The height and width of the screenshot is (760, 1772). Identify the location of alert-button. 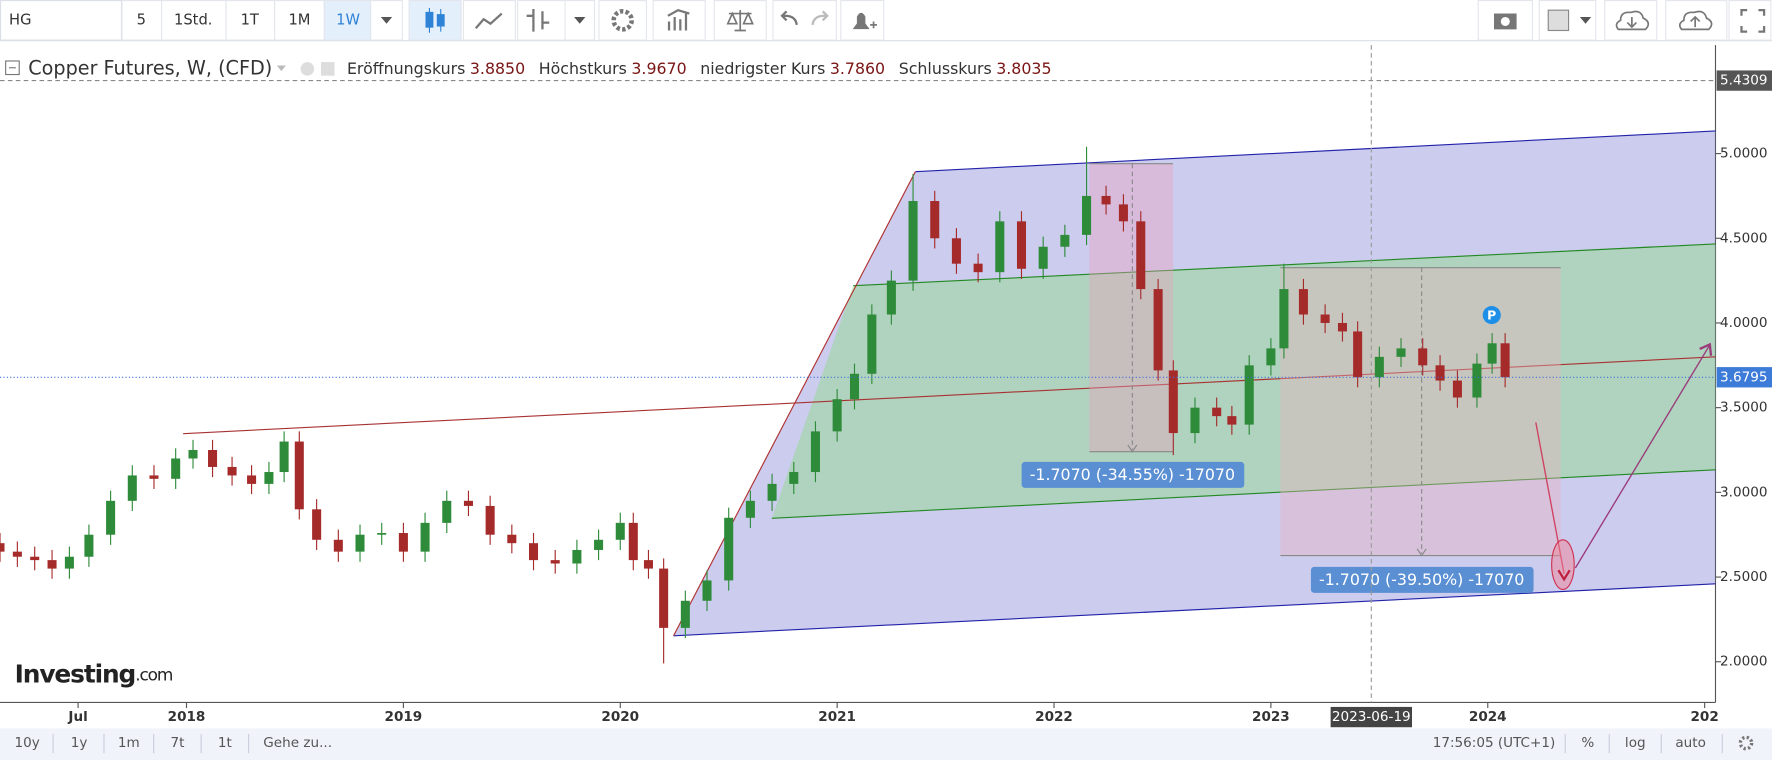
(862, 20).